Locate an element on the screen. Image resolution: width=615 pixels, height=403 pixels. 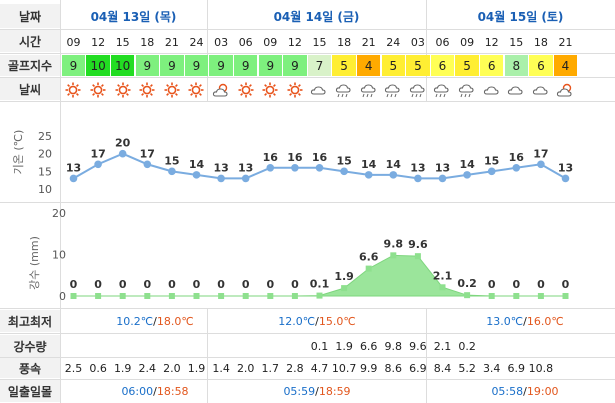
wind-cell: 1.4 is located at coordinates (221, 368).